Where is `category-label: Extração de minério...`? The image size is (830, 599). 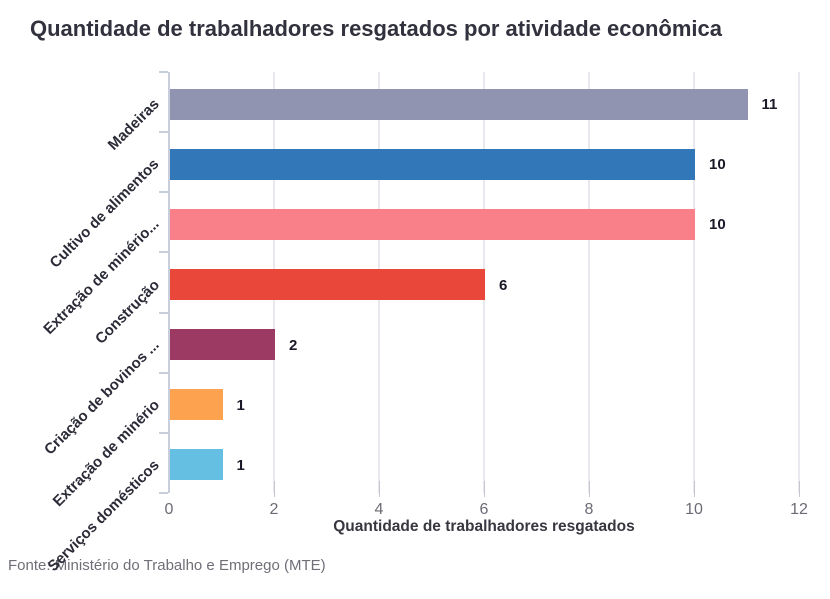
category-label: Extração de minério... is located at coordinates (101, 277).